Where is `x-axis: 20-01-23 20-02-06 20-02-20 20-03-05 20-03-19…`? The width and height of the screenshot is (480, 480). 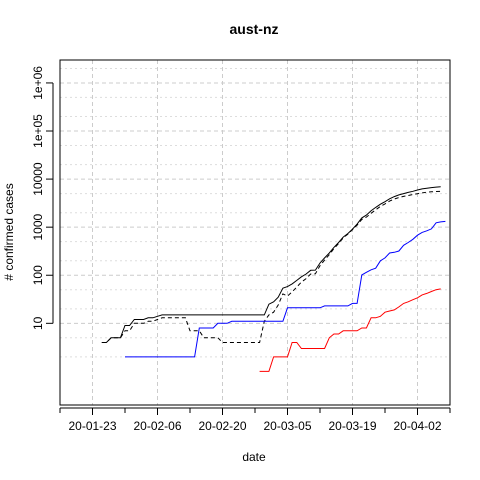
x-axis: 20-01-23 20-02-06 20-02-20 20-03-05 20-03-19… is located at coordinates (255, 420).